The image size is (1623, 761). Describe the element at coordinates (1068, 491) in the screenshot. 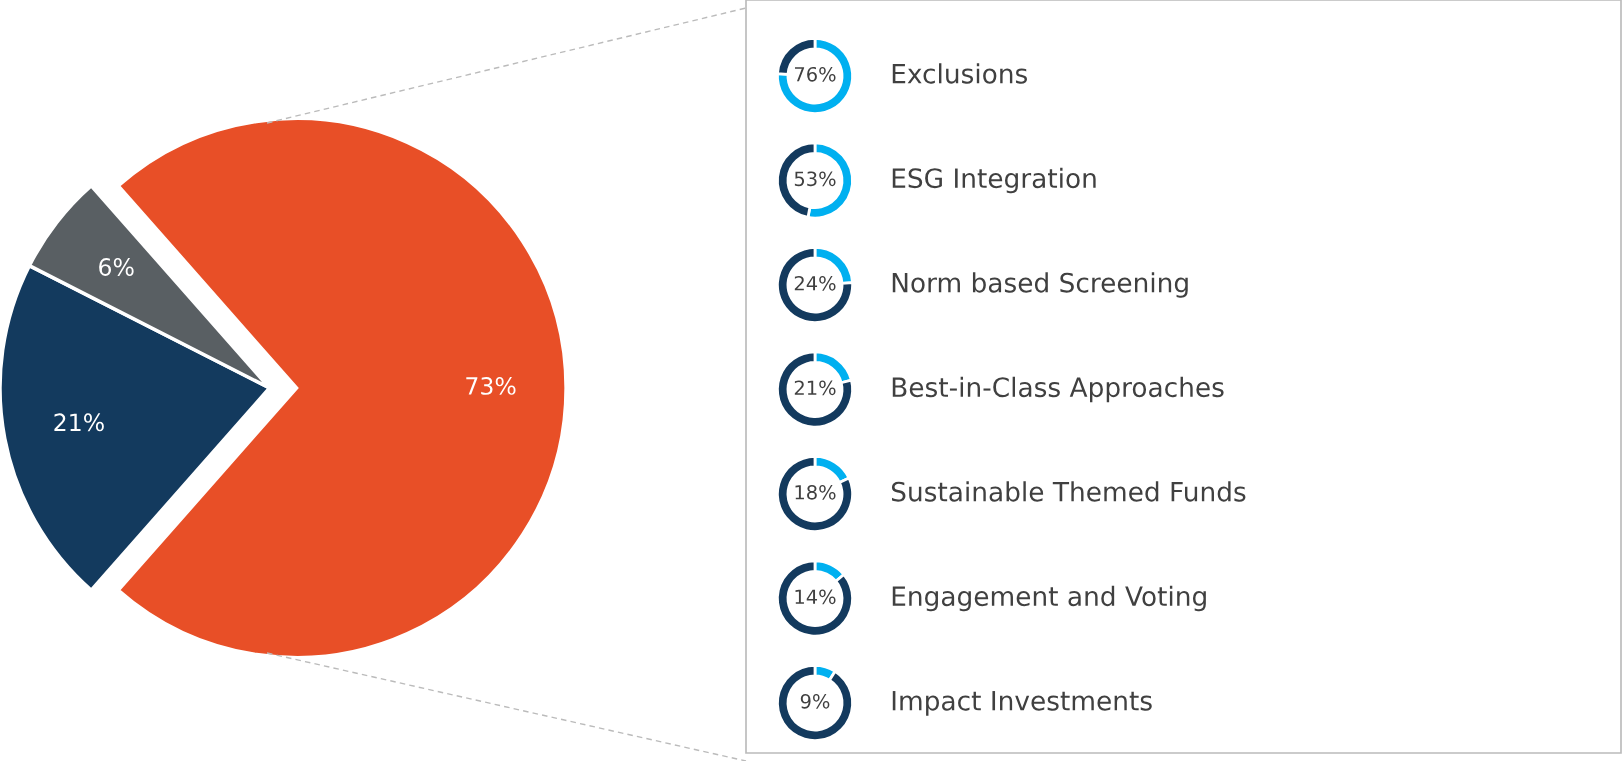

I see `text: Sustainable Themed Funds` at that location.